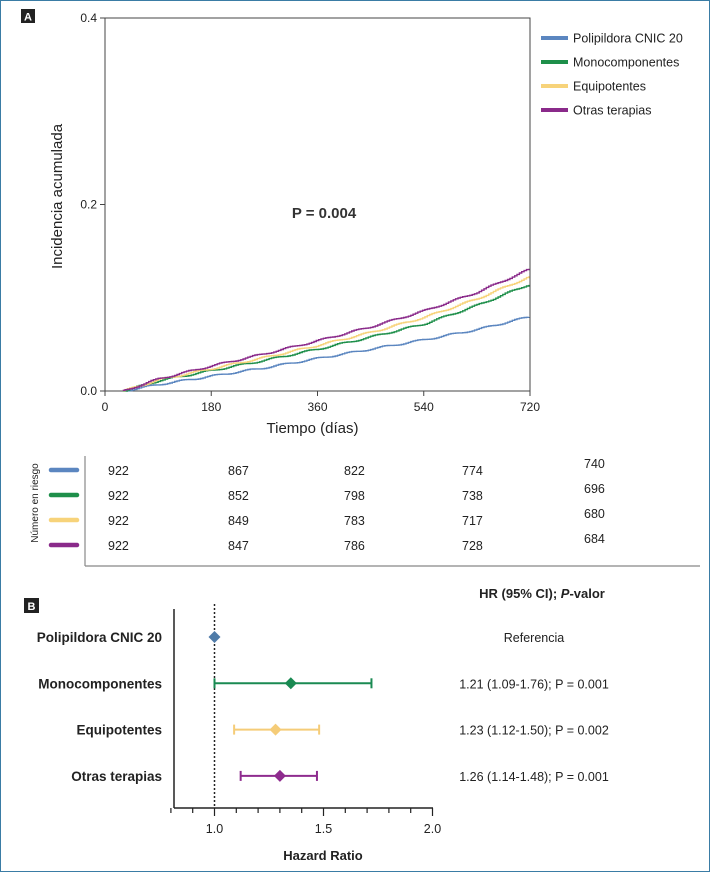  What do you see at coordinates (35, 503) in the screenshot?
I see `risk-table-title: Número en riesgo` at bounding box center [35, 503].